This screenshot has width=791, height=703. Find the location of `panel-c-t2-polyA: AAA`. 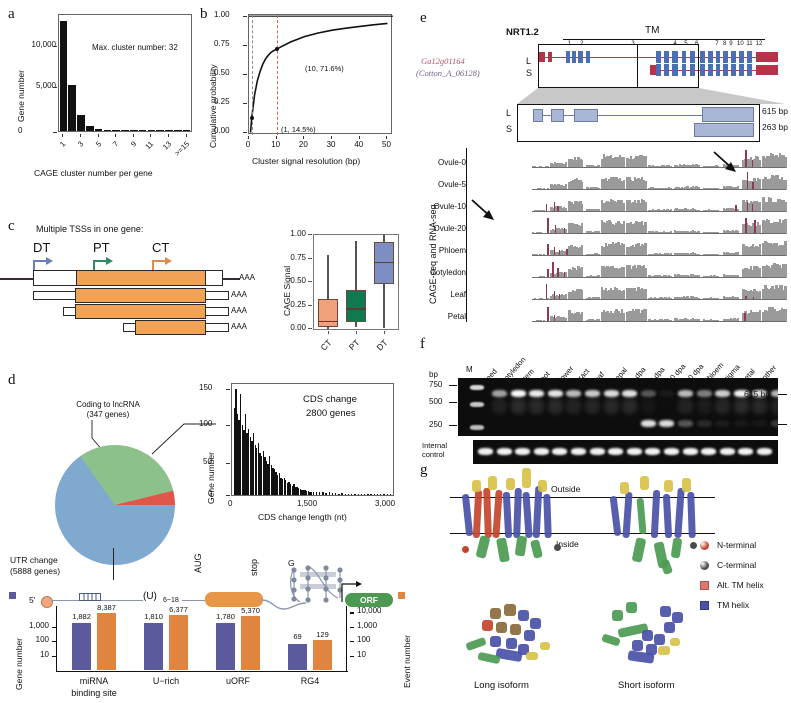

panel-c-t2-polyA: AAA is located at coordinates (239, 294).